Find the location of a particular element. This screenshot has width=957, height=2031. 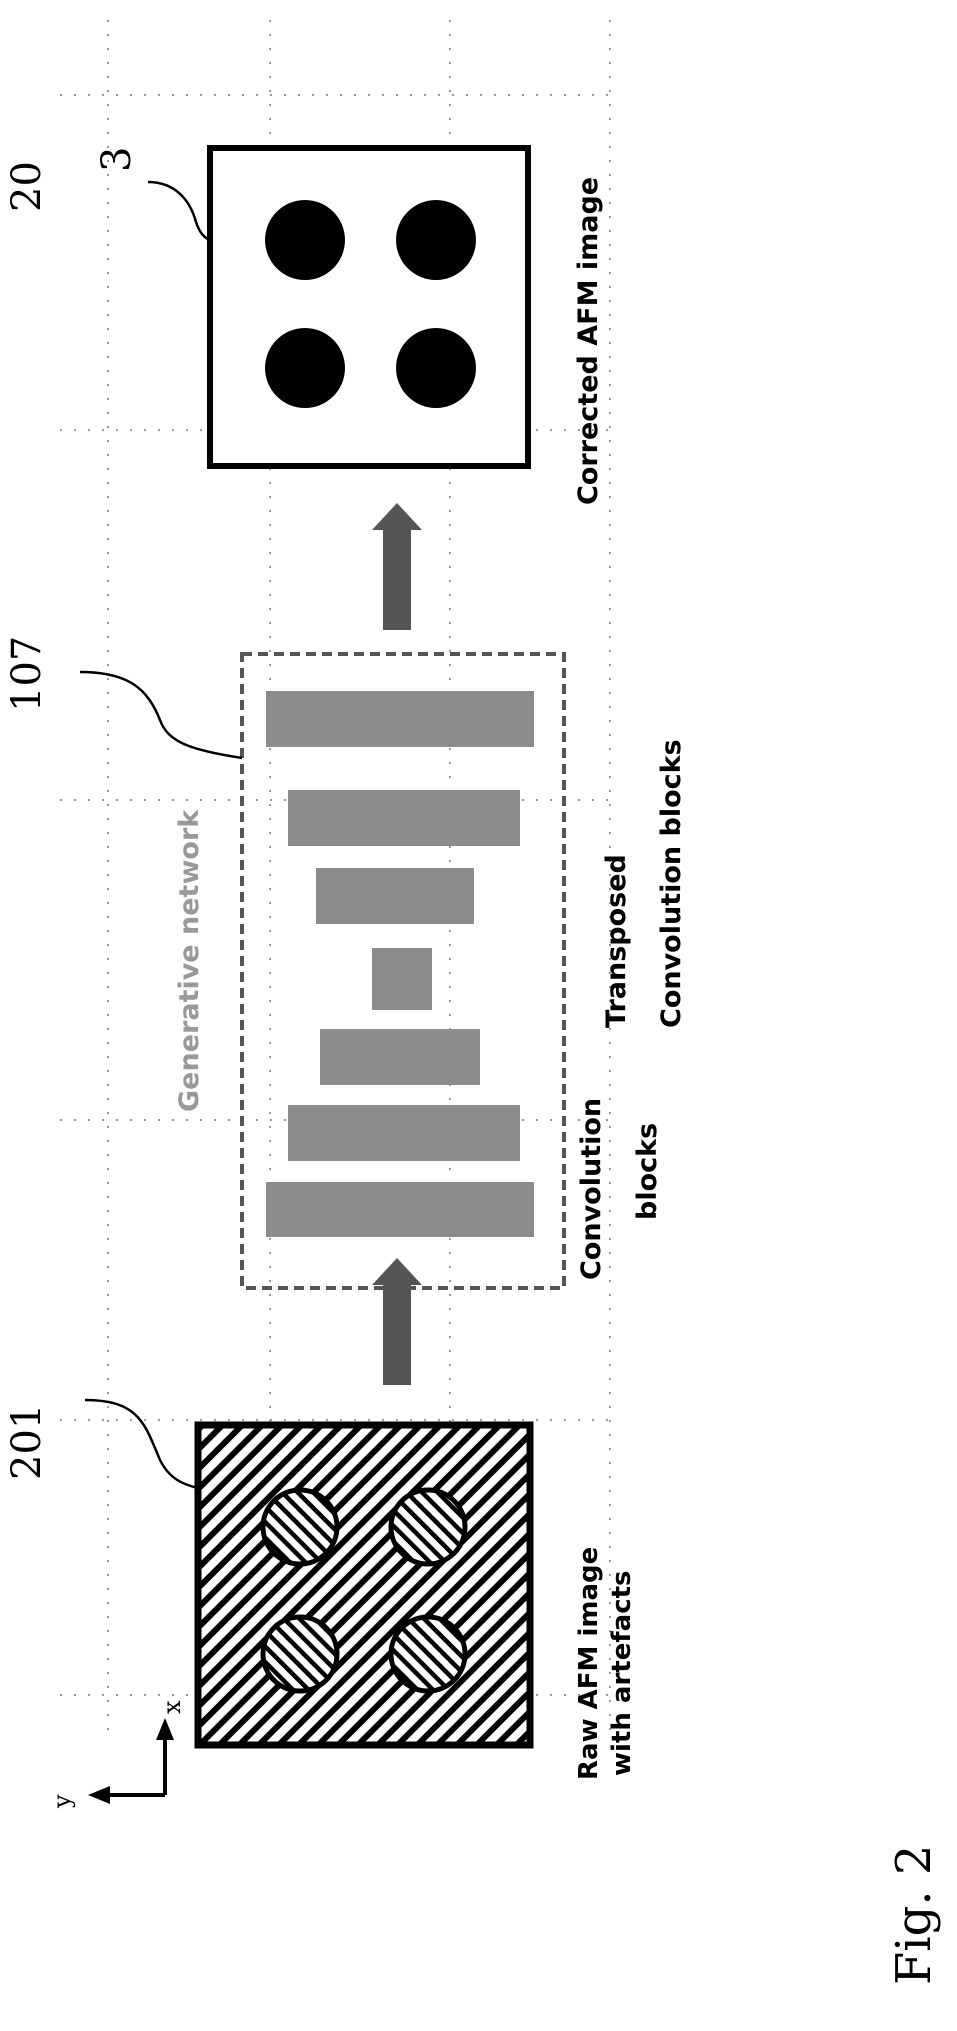

arrow-to-corrected is located at coordinates (397, 566).